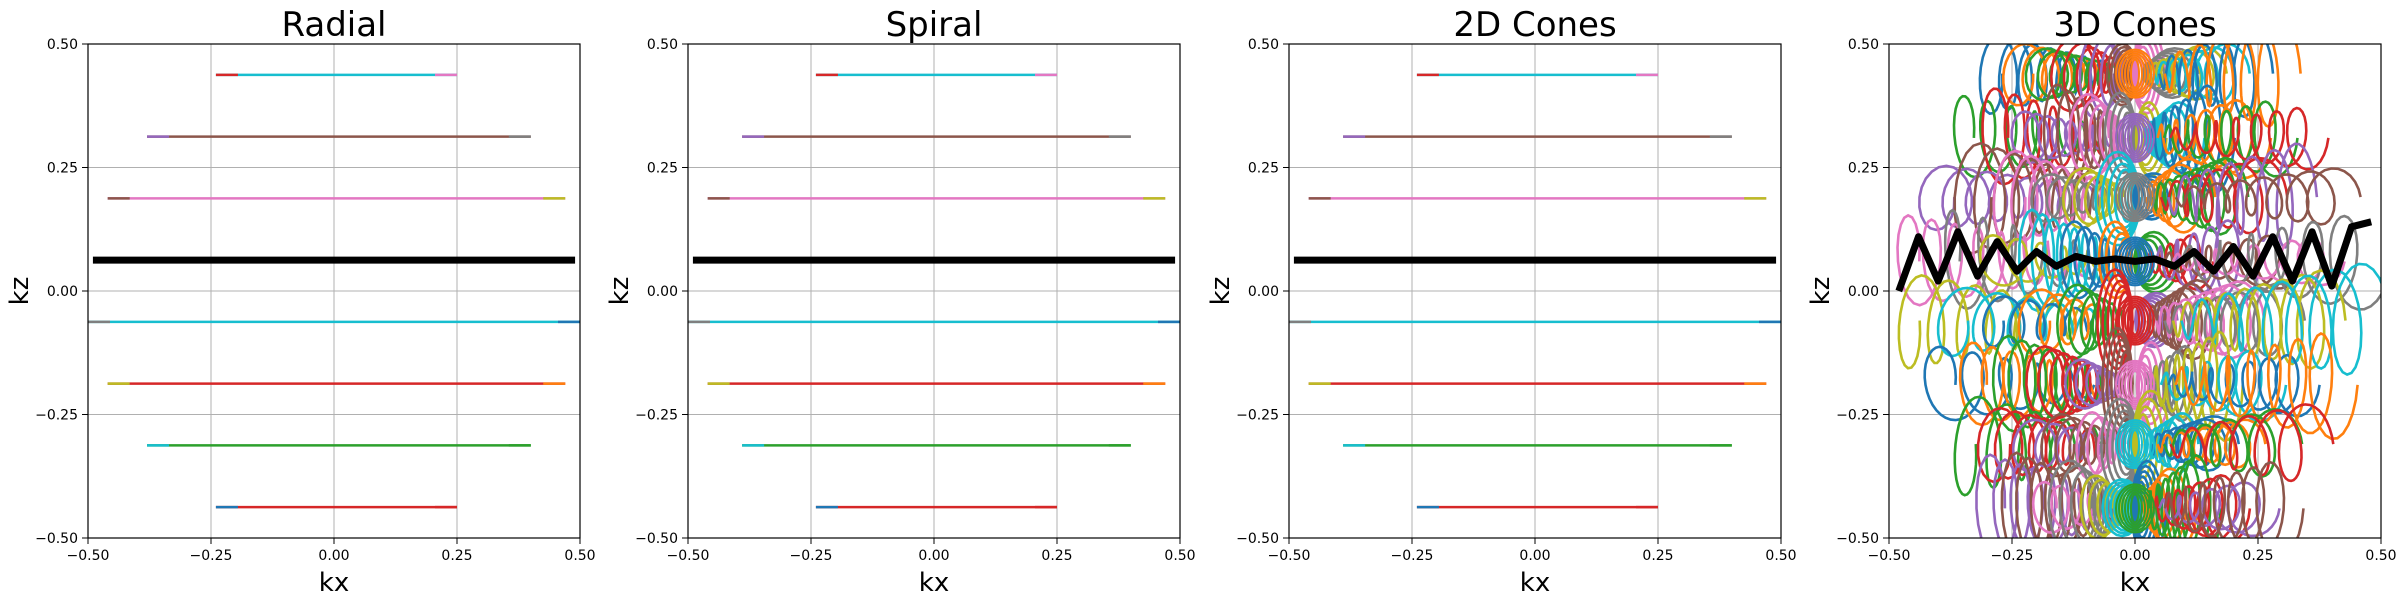  Describe the element at coordinates (2134, 255) in the screenshot. I see `highlight-trajectory` at that location.